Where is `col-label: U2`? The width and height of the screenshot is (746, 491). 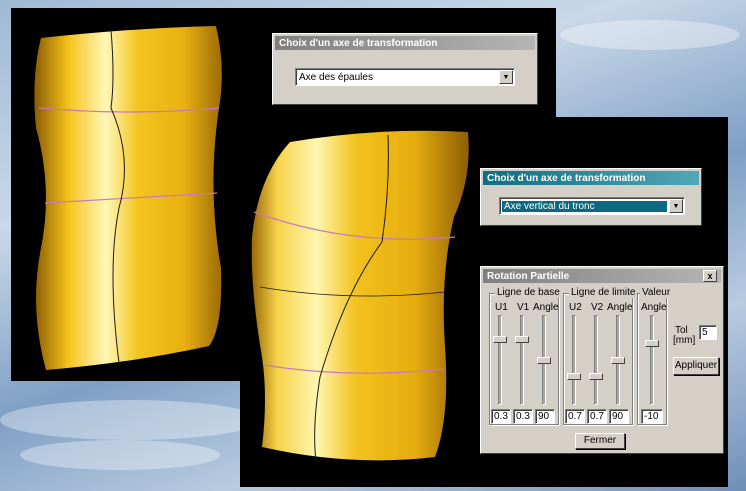
col-label: U2 is located at coordinates (575, 307).